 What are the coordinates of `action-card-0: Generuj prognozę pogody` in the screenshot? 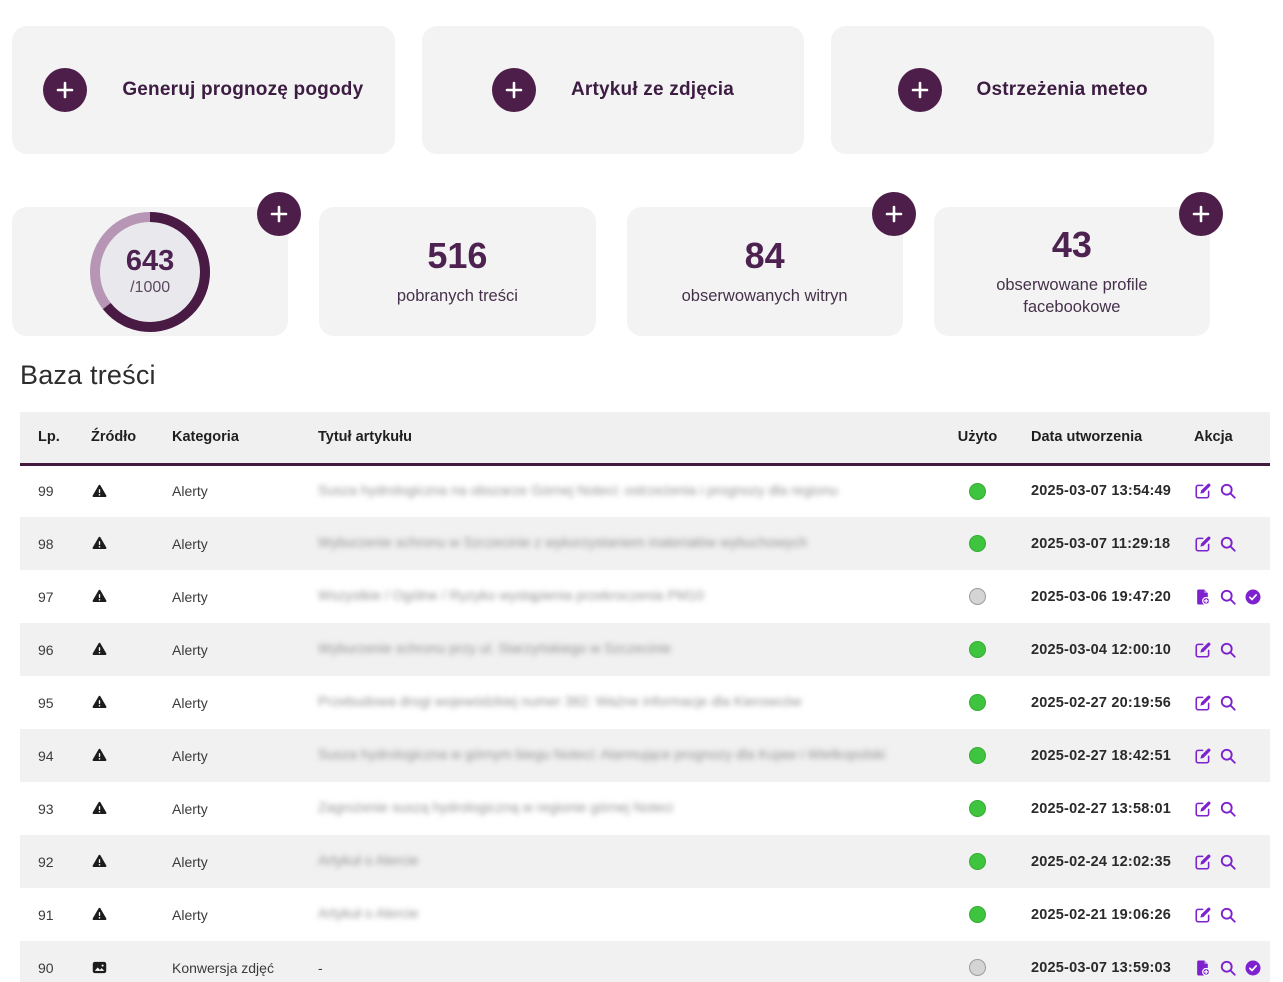 It's located at (203, 90).